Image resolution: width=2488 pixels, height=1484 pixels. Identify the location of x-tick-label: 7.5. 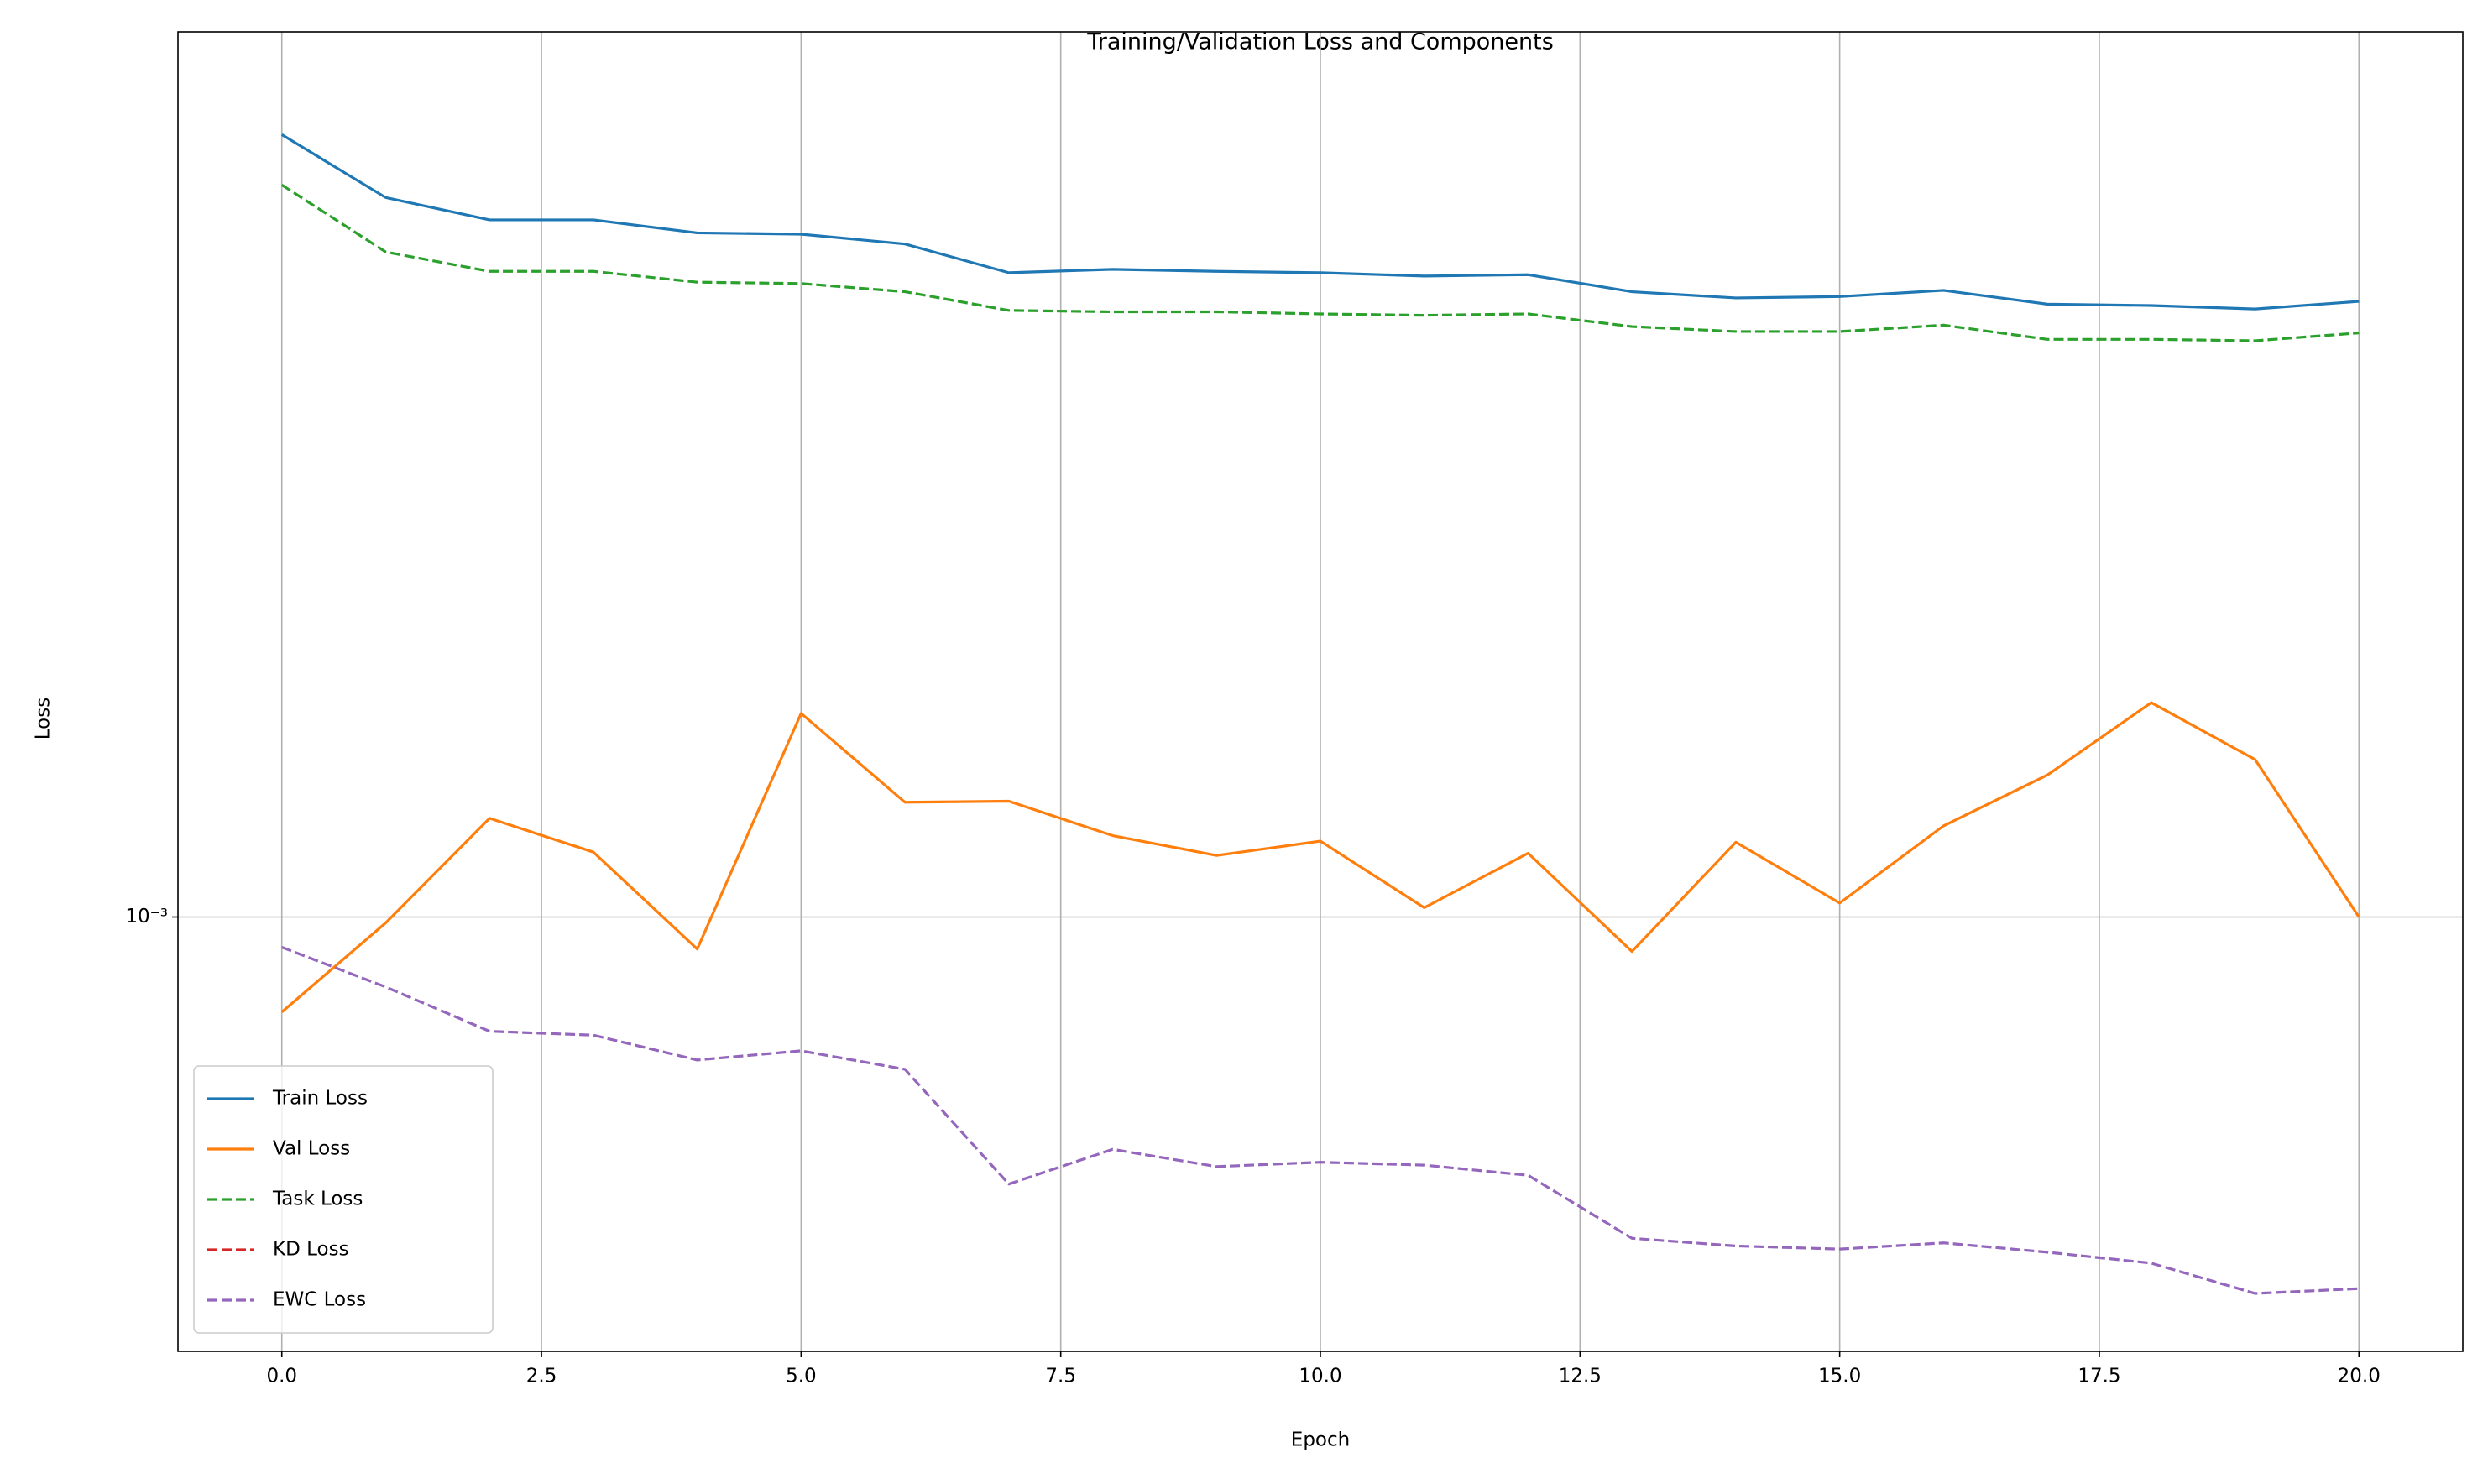
(1060, 1376).